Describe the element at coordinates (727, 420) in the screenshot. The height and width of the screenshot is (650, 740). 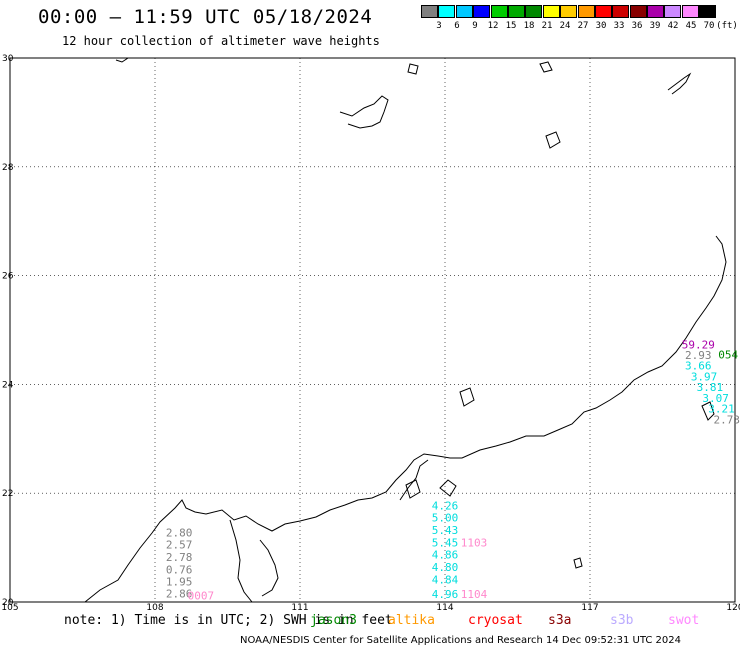
I see `wave-height-label: 2.73` at that location.